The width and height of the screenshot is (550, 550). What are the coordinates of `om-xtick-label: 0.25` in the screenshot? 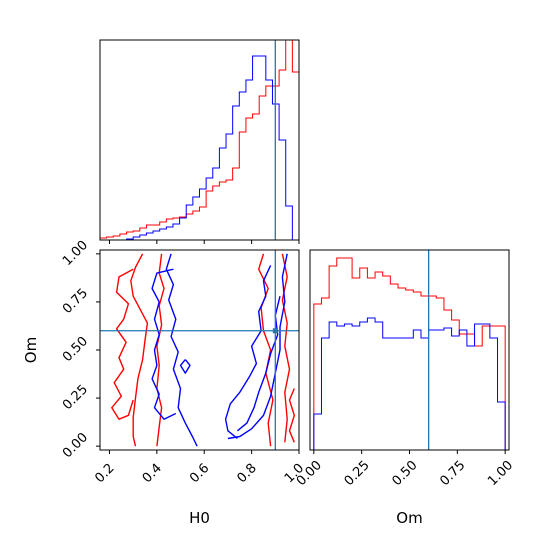 It's located at (357, 473).